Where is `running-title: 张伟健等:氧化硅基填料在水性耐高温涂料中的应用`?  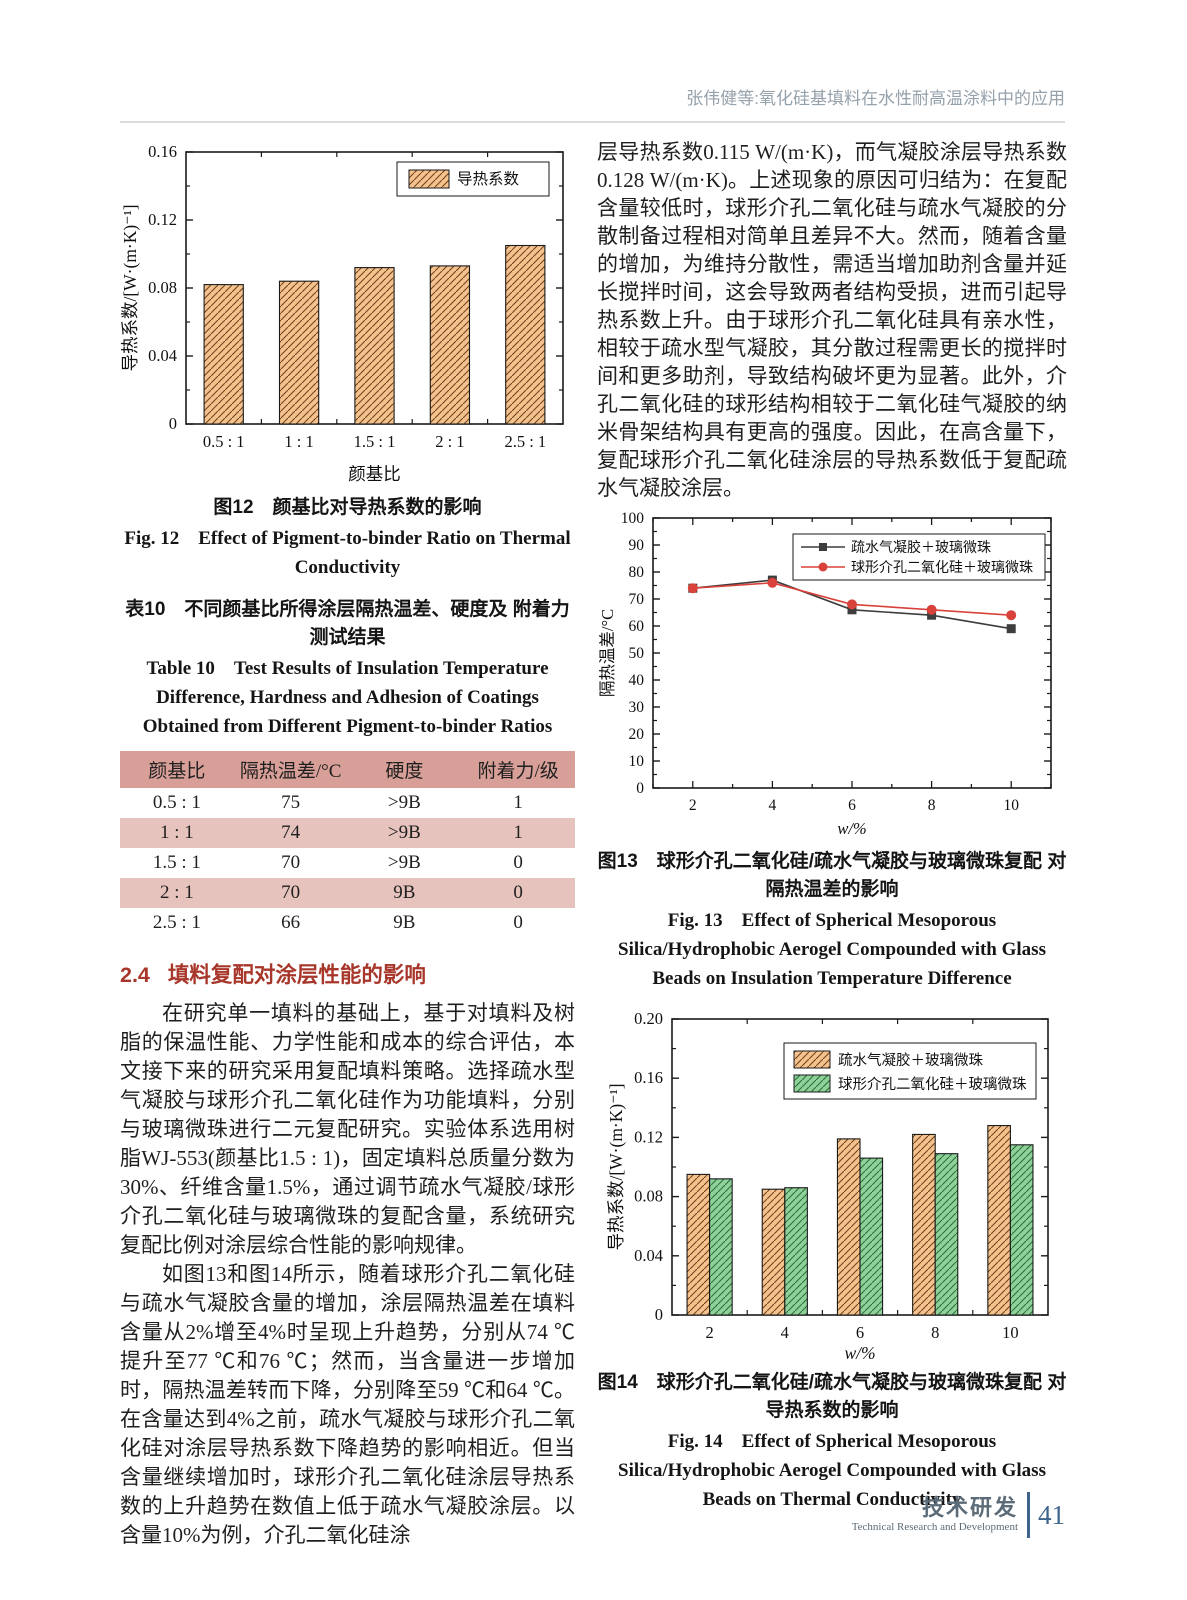
running-title: 张伟健等:氧化硅基填料在水性耐高温涂料中的应用 is located at coordinates (875, 98).